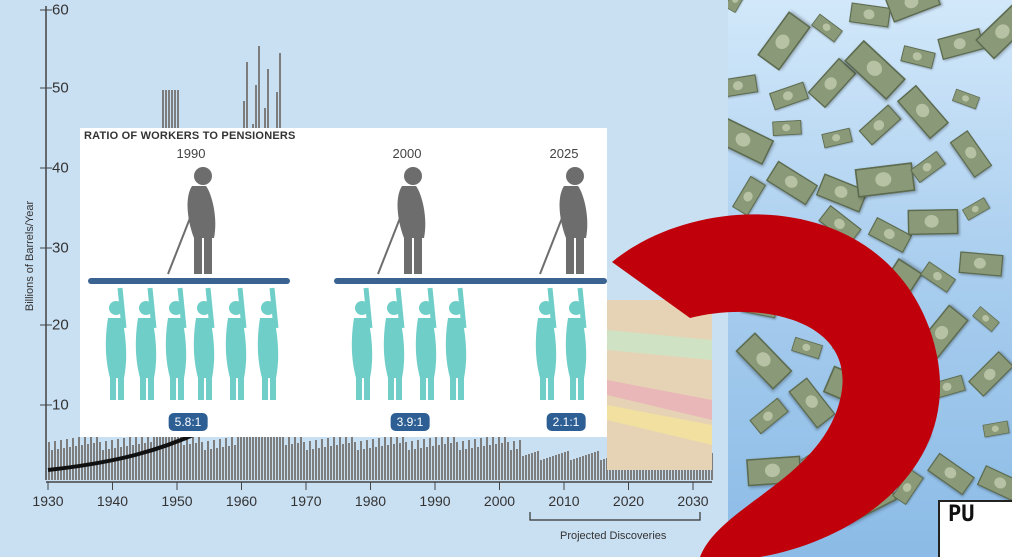 The width and height of the screenshot is (1012, 557). What do you see at coordinates (306, 501) in the screenshot?
I see `x-tick-label: 1970` at bounding box center [306, 501].